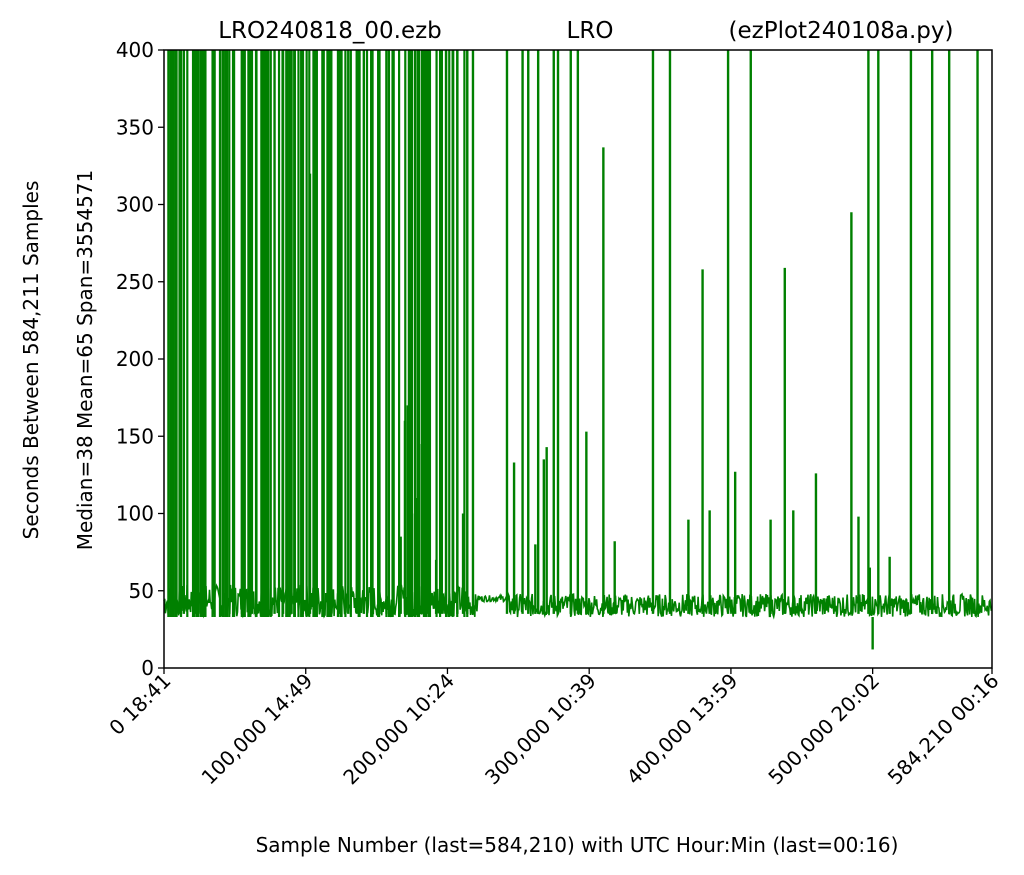 The height and width of the screenshot is (875, 1024). What do you see at coordinates (823, 729) in the screenshot?
I see `x-tick-label: 500,000 20:02` at bounding box center [823, 729].